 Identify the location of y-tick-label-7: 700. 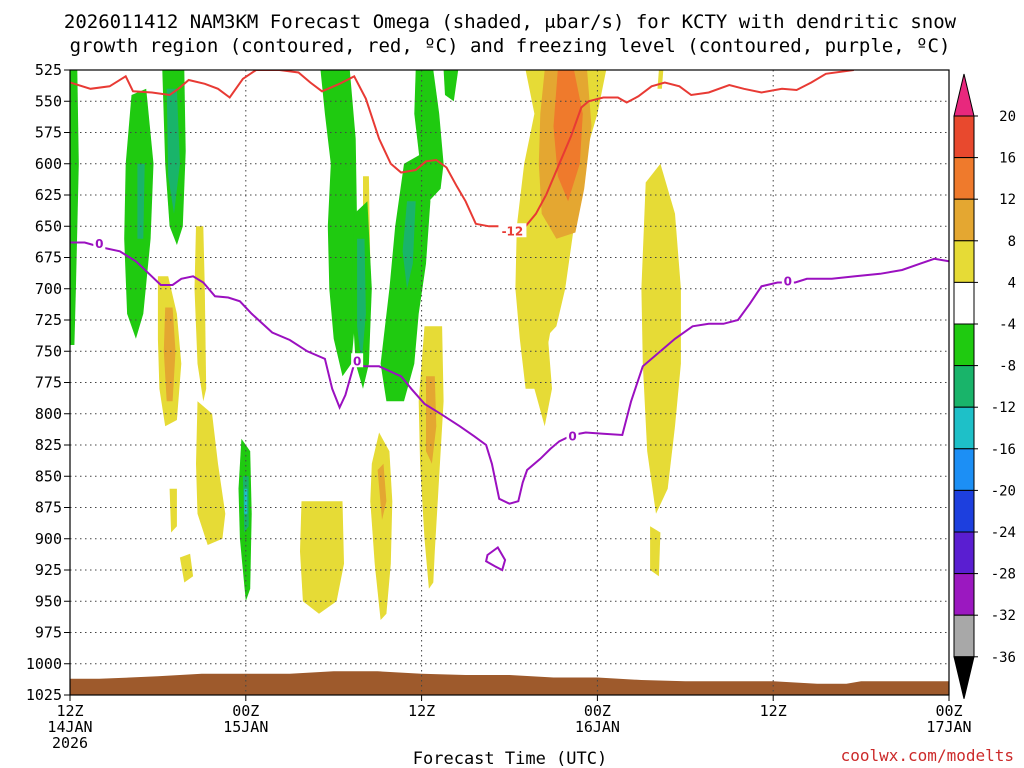
(48, 289).